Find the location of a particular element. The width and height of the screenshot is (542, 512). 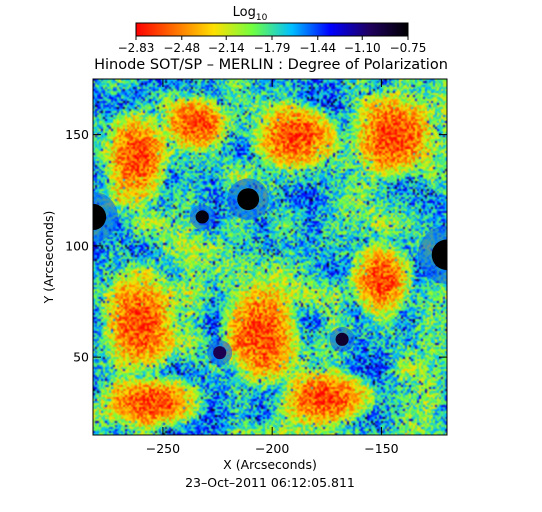

x-axis-label: X (Arcseconds) is located at coordinates (270, 464).